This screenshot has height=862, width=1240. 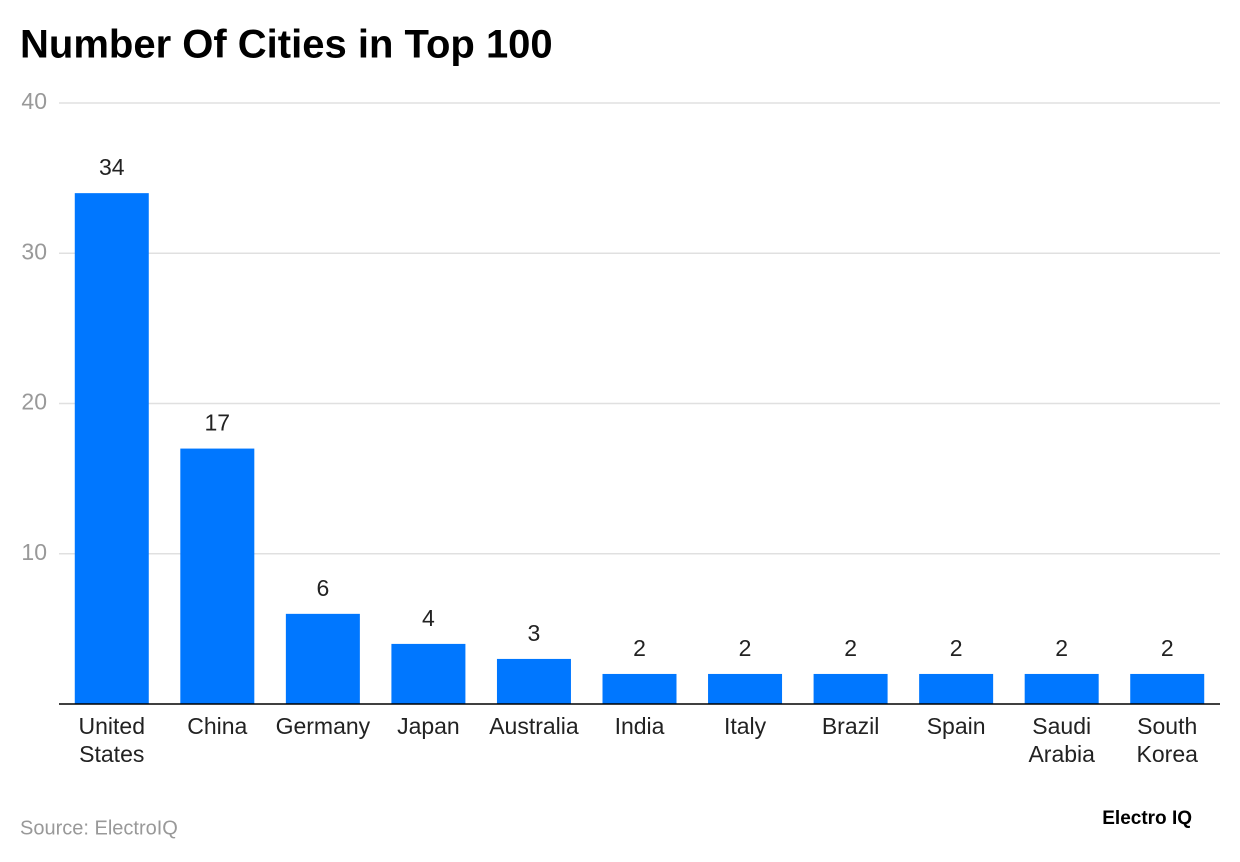 I want to click on x-tick-label: India, so click(x=640, y=726).